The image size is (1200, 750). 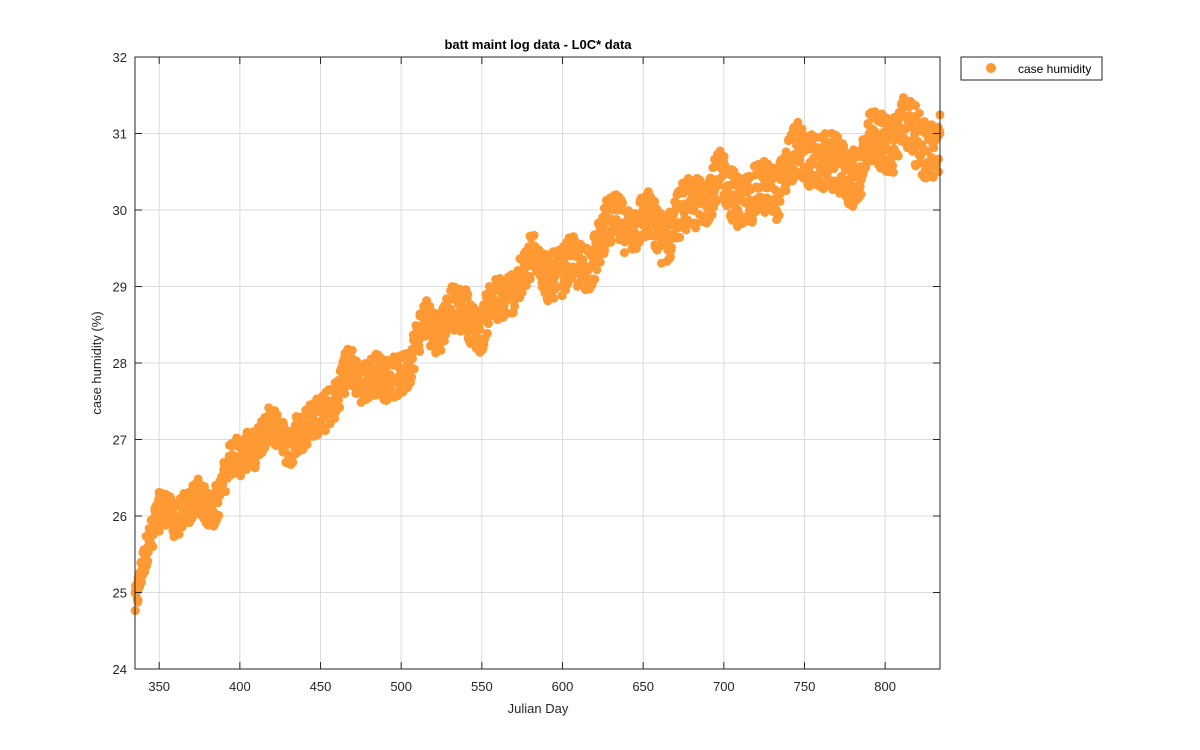 What do you see at coordinates (120, 440) in the screenshot?
I see `y-tick-label: 27` at bounding box center [120, 440].